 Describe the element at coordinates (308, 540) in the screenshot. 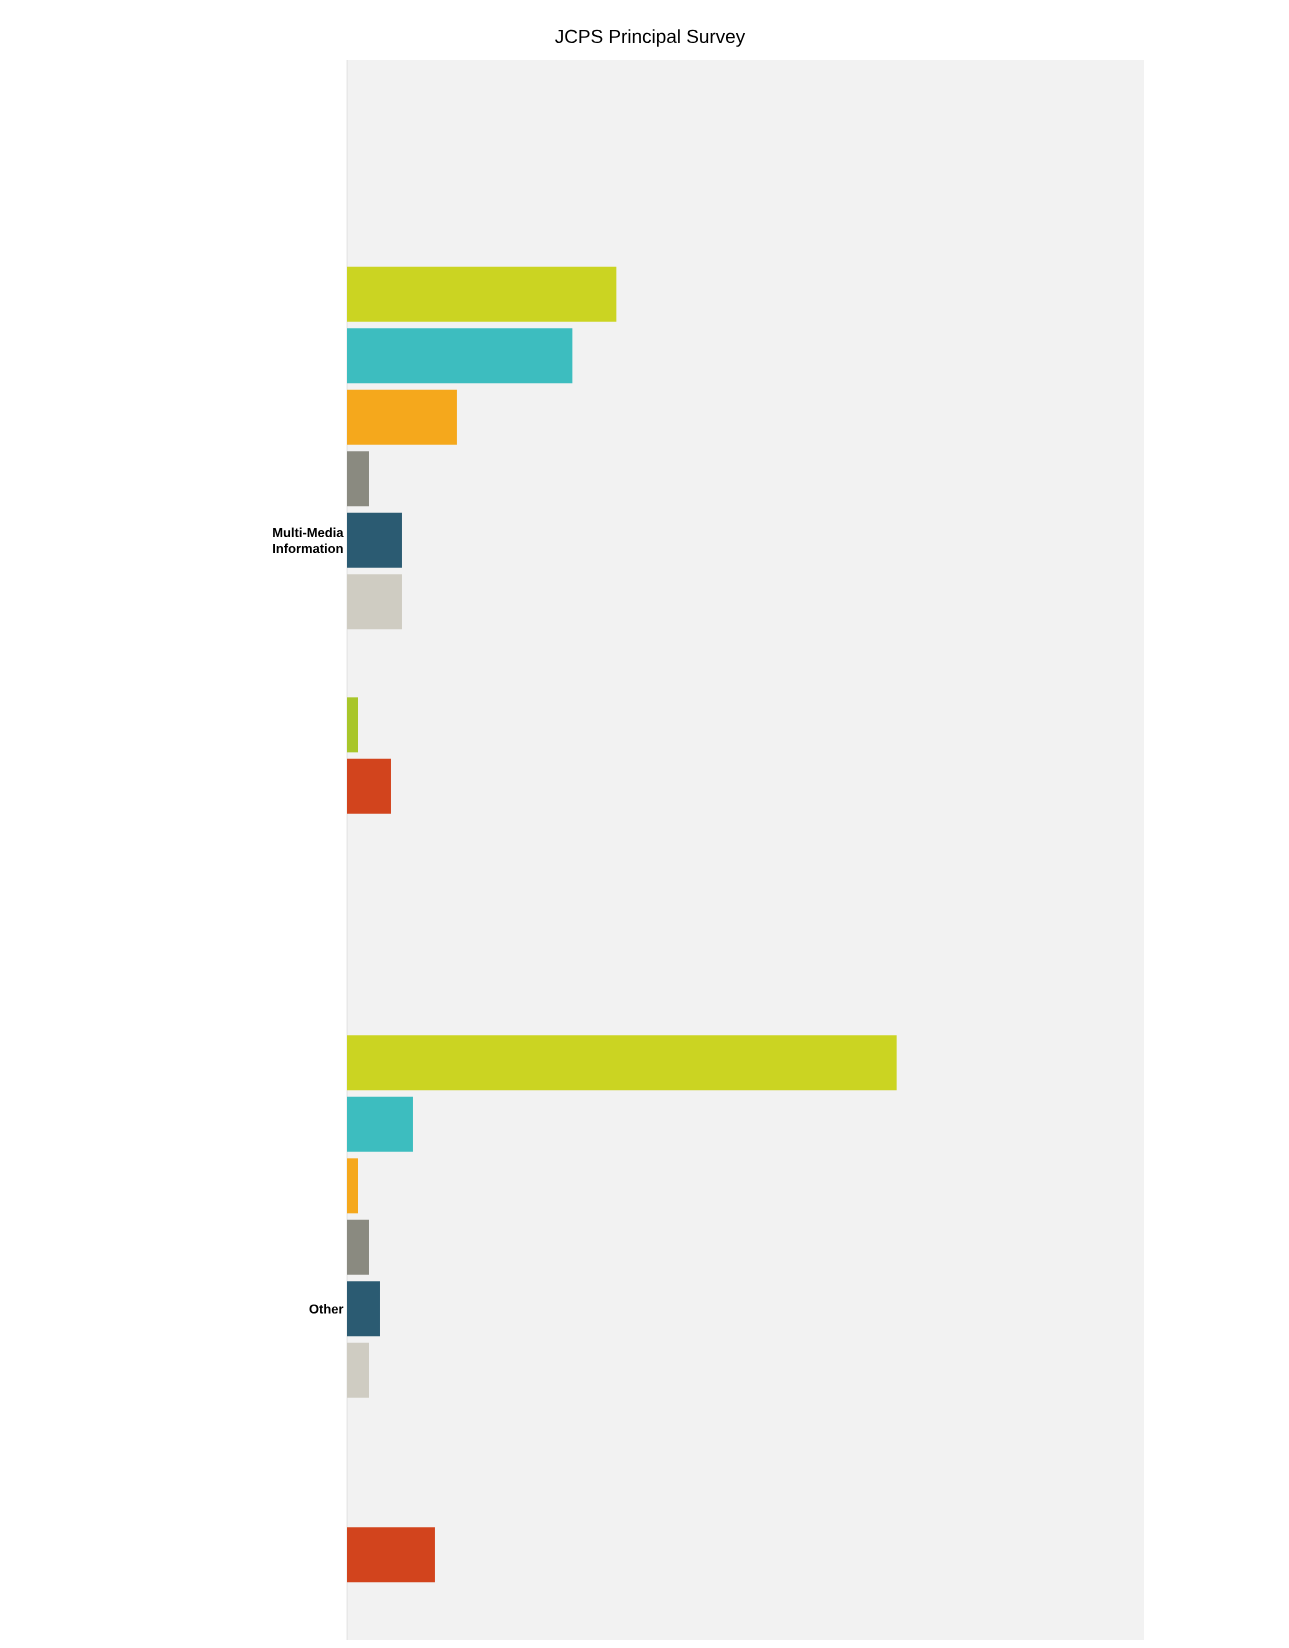

I see `y-tick-label: Multi-Media Information` at that location.